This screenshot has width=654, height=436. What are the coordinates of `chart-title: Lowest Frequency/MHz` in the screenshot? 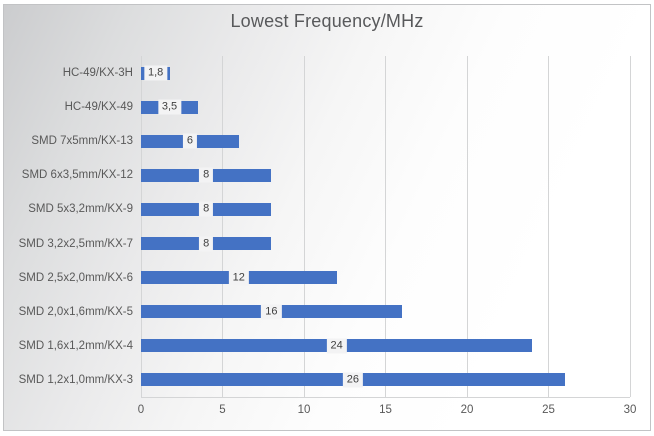 It's located at (327, 21).